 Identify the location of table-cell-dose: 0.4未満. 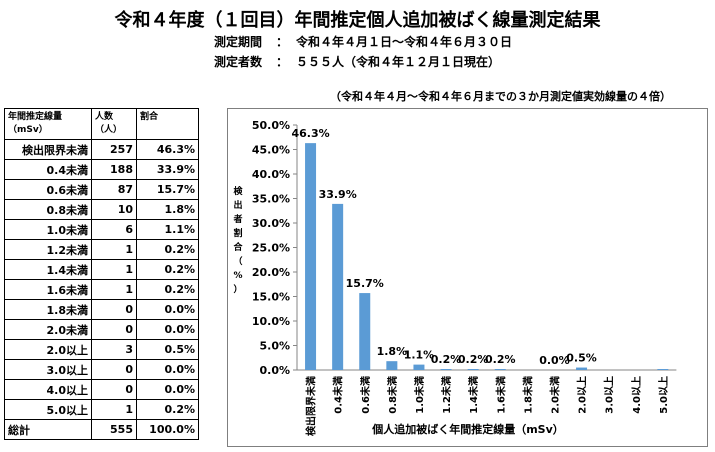
(48, 169).